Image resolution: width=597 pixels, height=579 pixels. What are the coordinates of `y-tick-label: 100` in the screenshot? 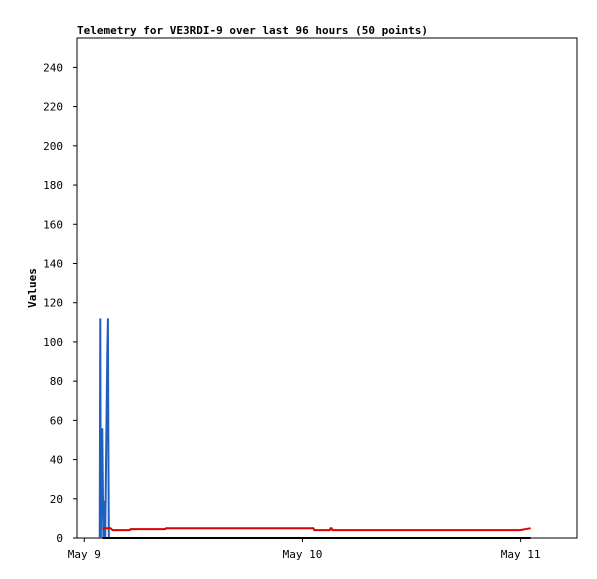 It's located at (53, 342).